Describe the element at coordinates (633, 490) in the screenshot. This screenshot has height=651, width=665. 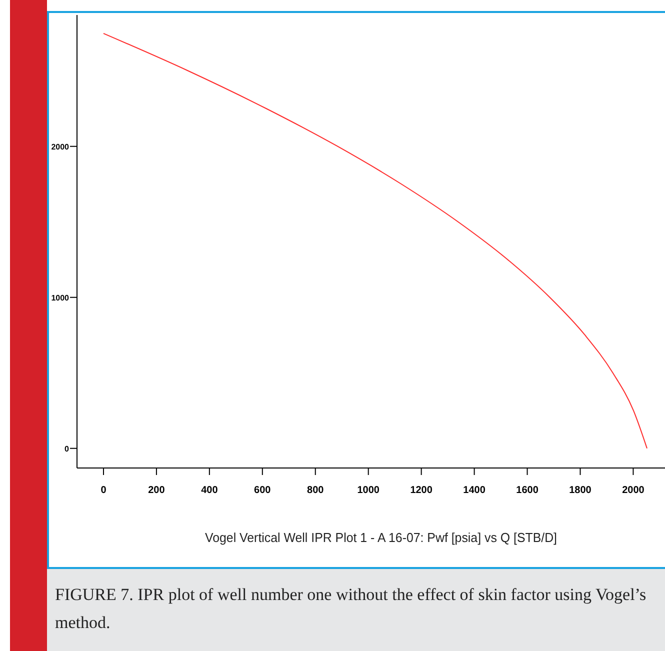
I see `x-tick-label: 2000` at that location.